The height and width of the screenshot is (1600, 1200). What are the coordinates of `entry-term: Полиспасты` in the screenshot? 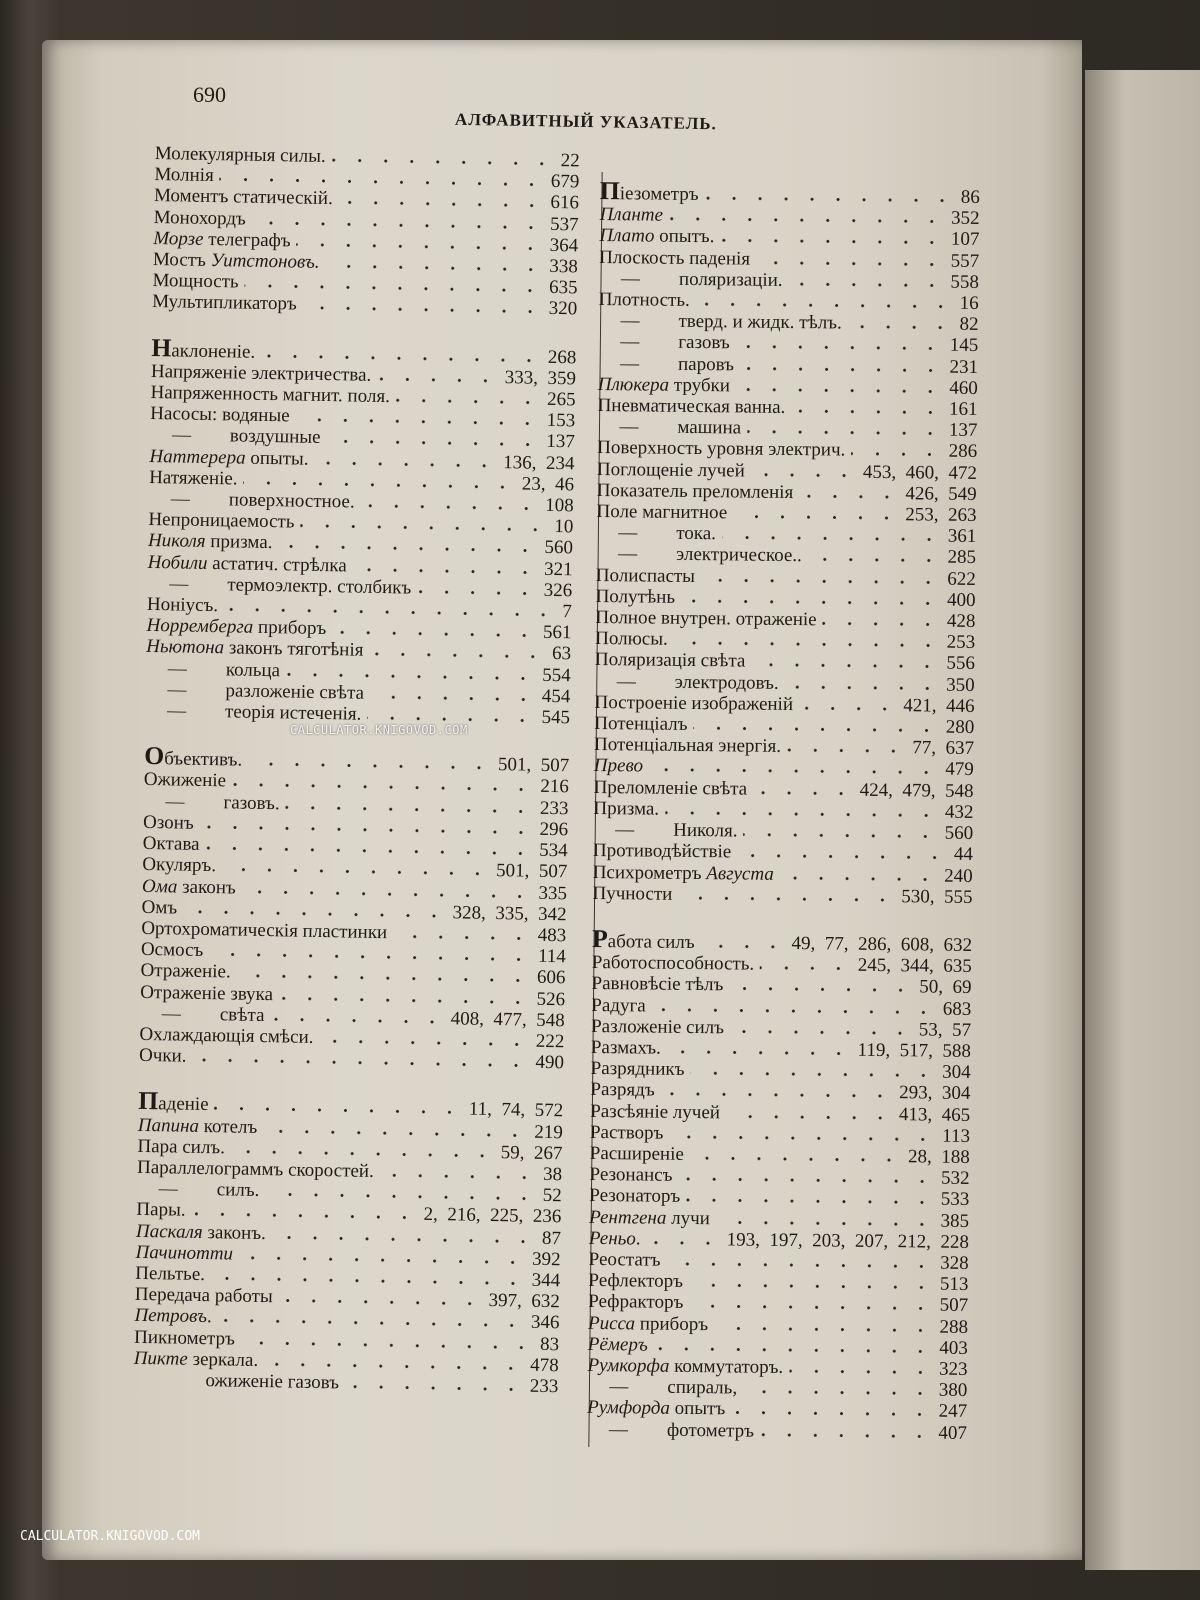 It's located at (645, 576).